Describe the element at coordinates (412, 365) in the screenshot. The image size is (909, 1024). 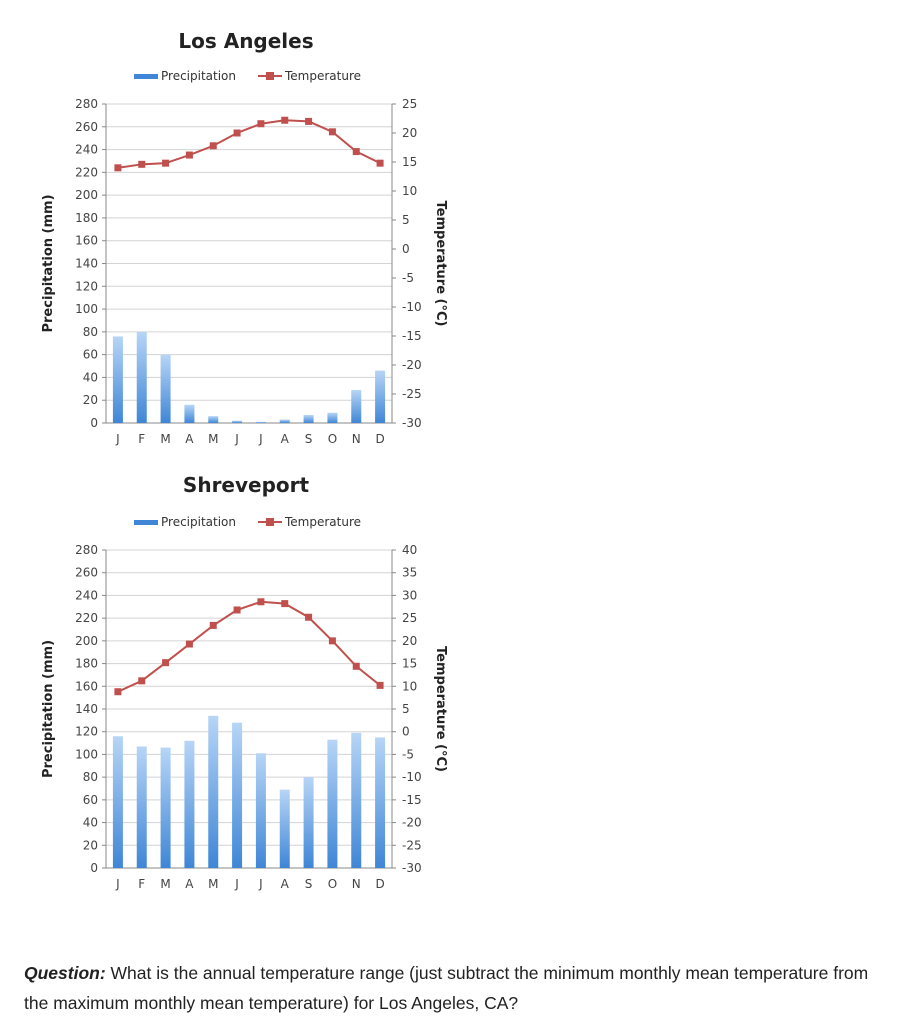
I see `right-tick-label: -20` at that location.